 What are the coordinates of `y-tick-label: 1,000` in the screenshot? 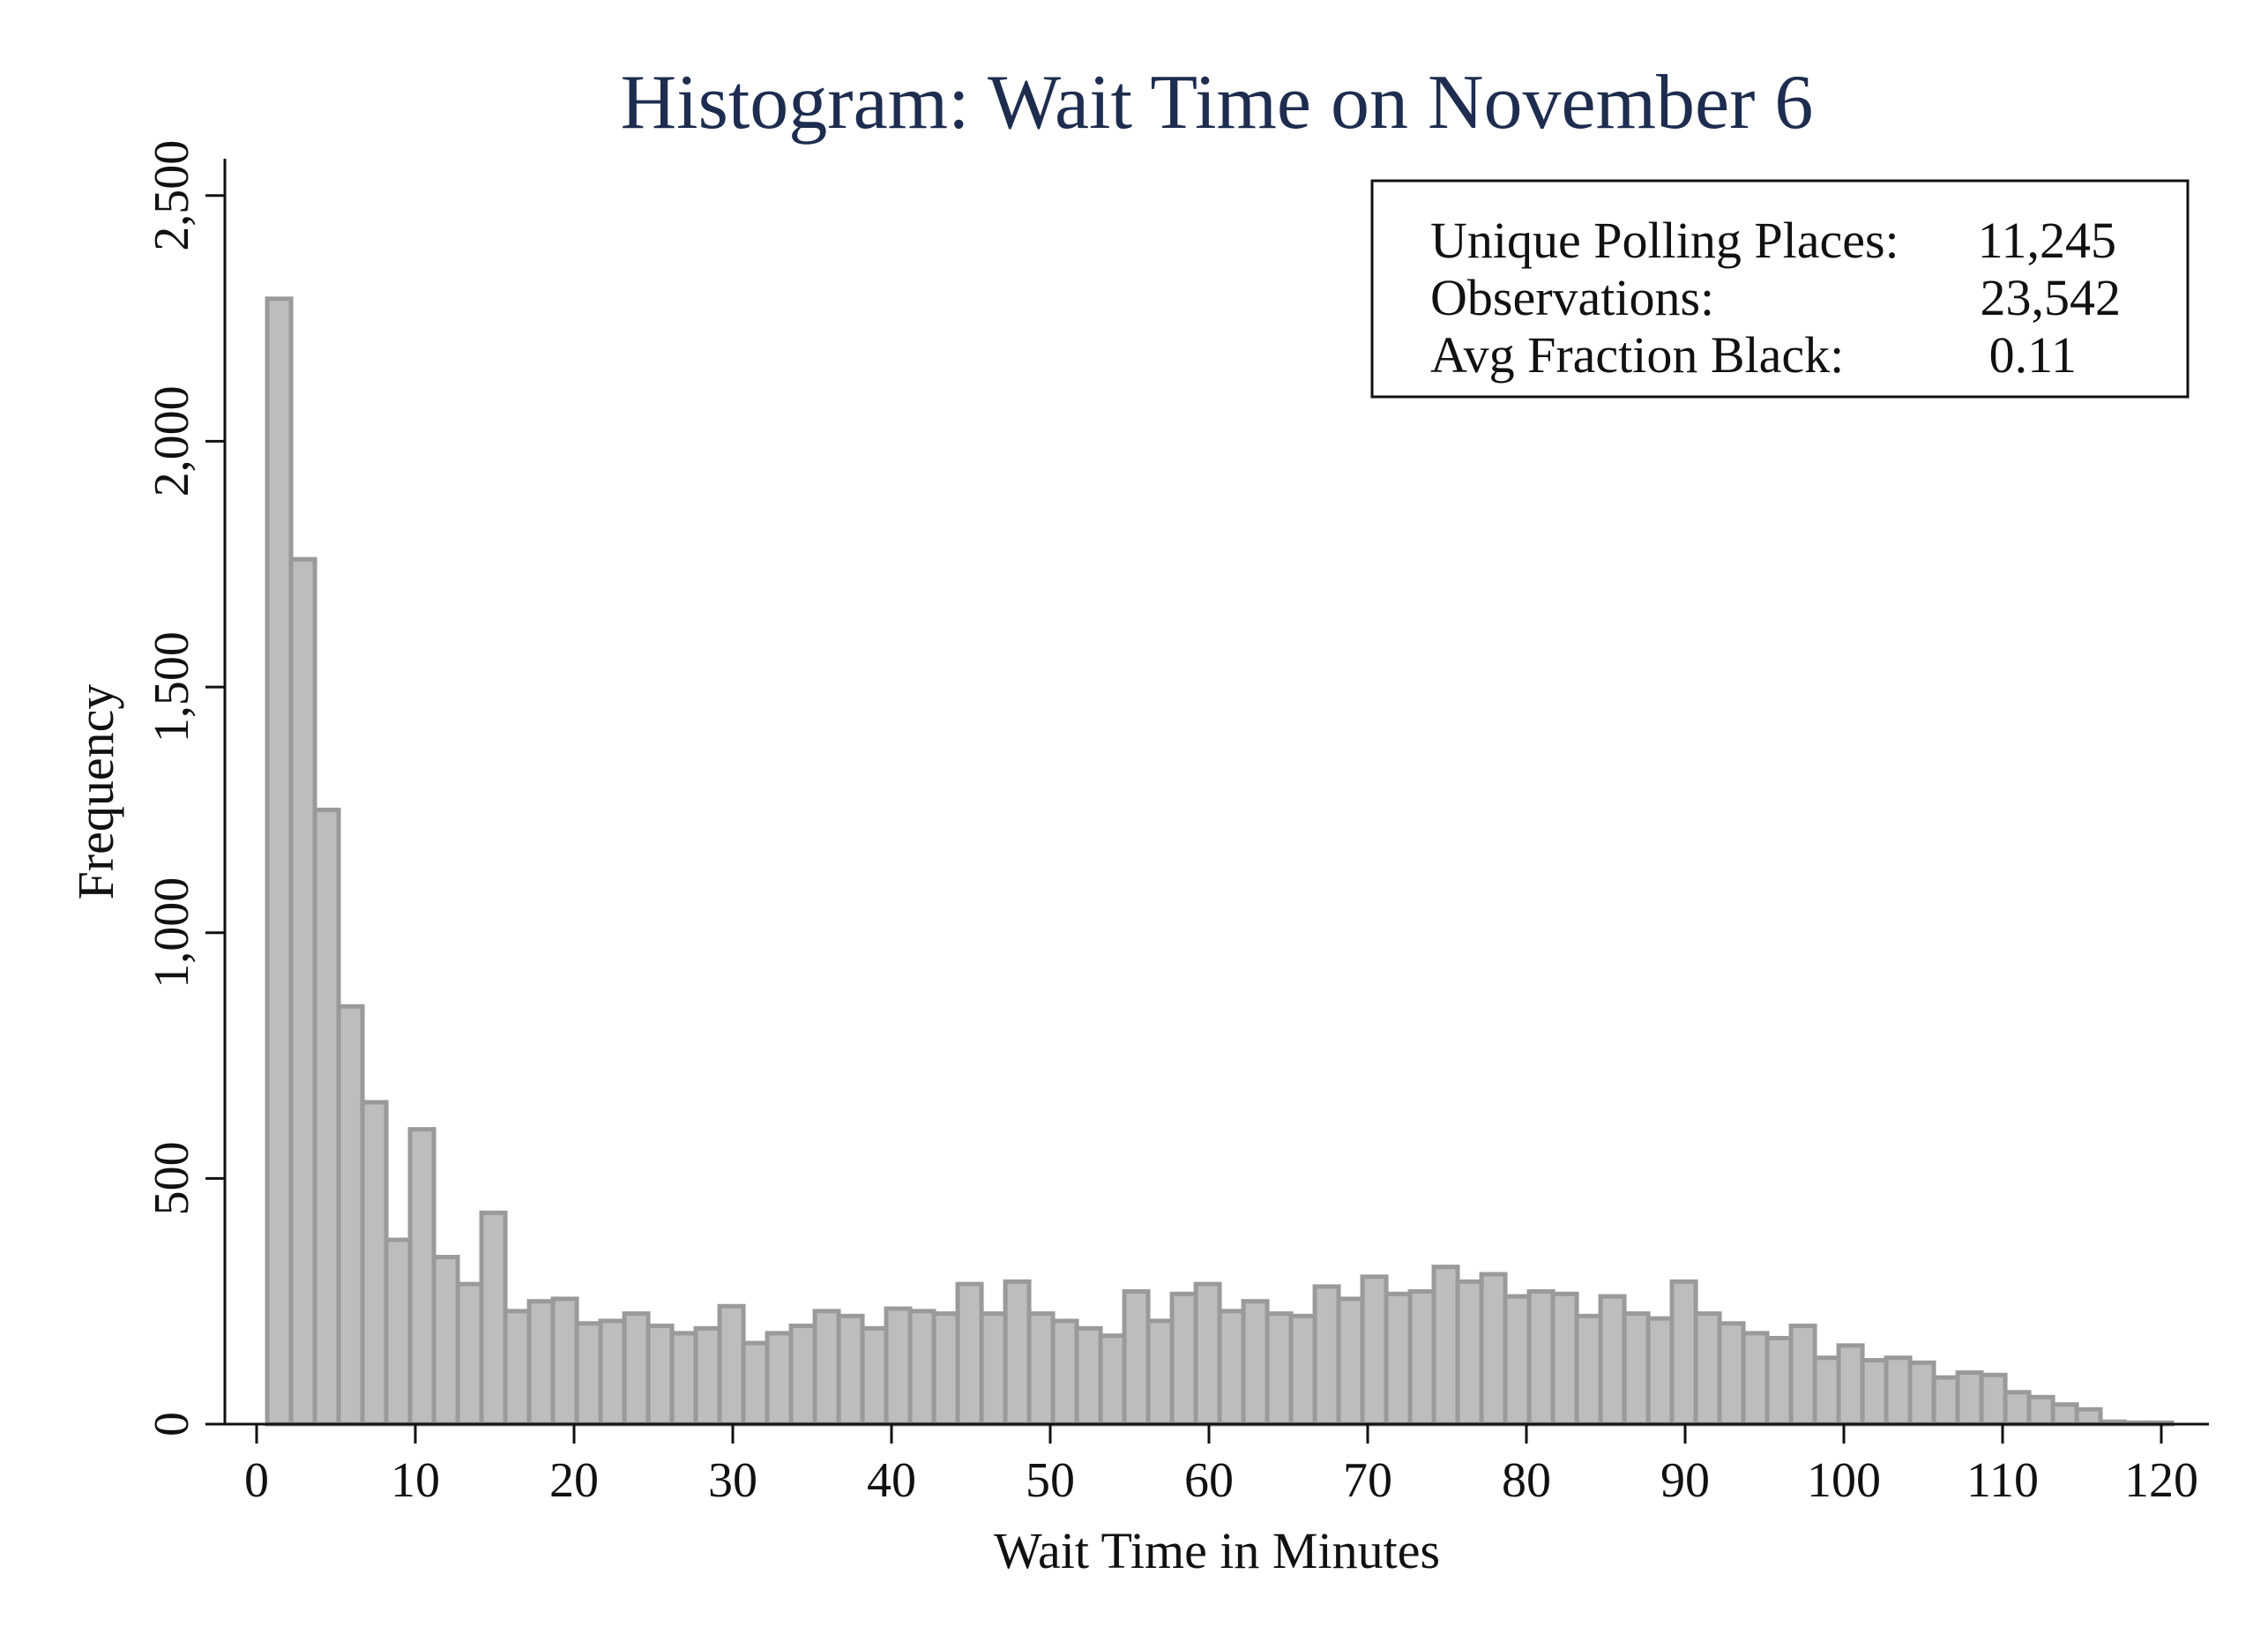 It's located at (172, 933).